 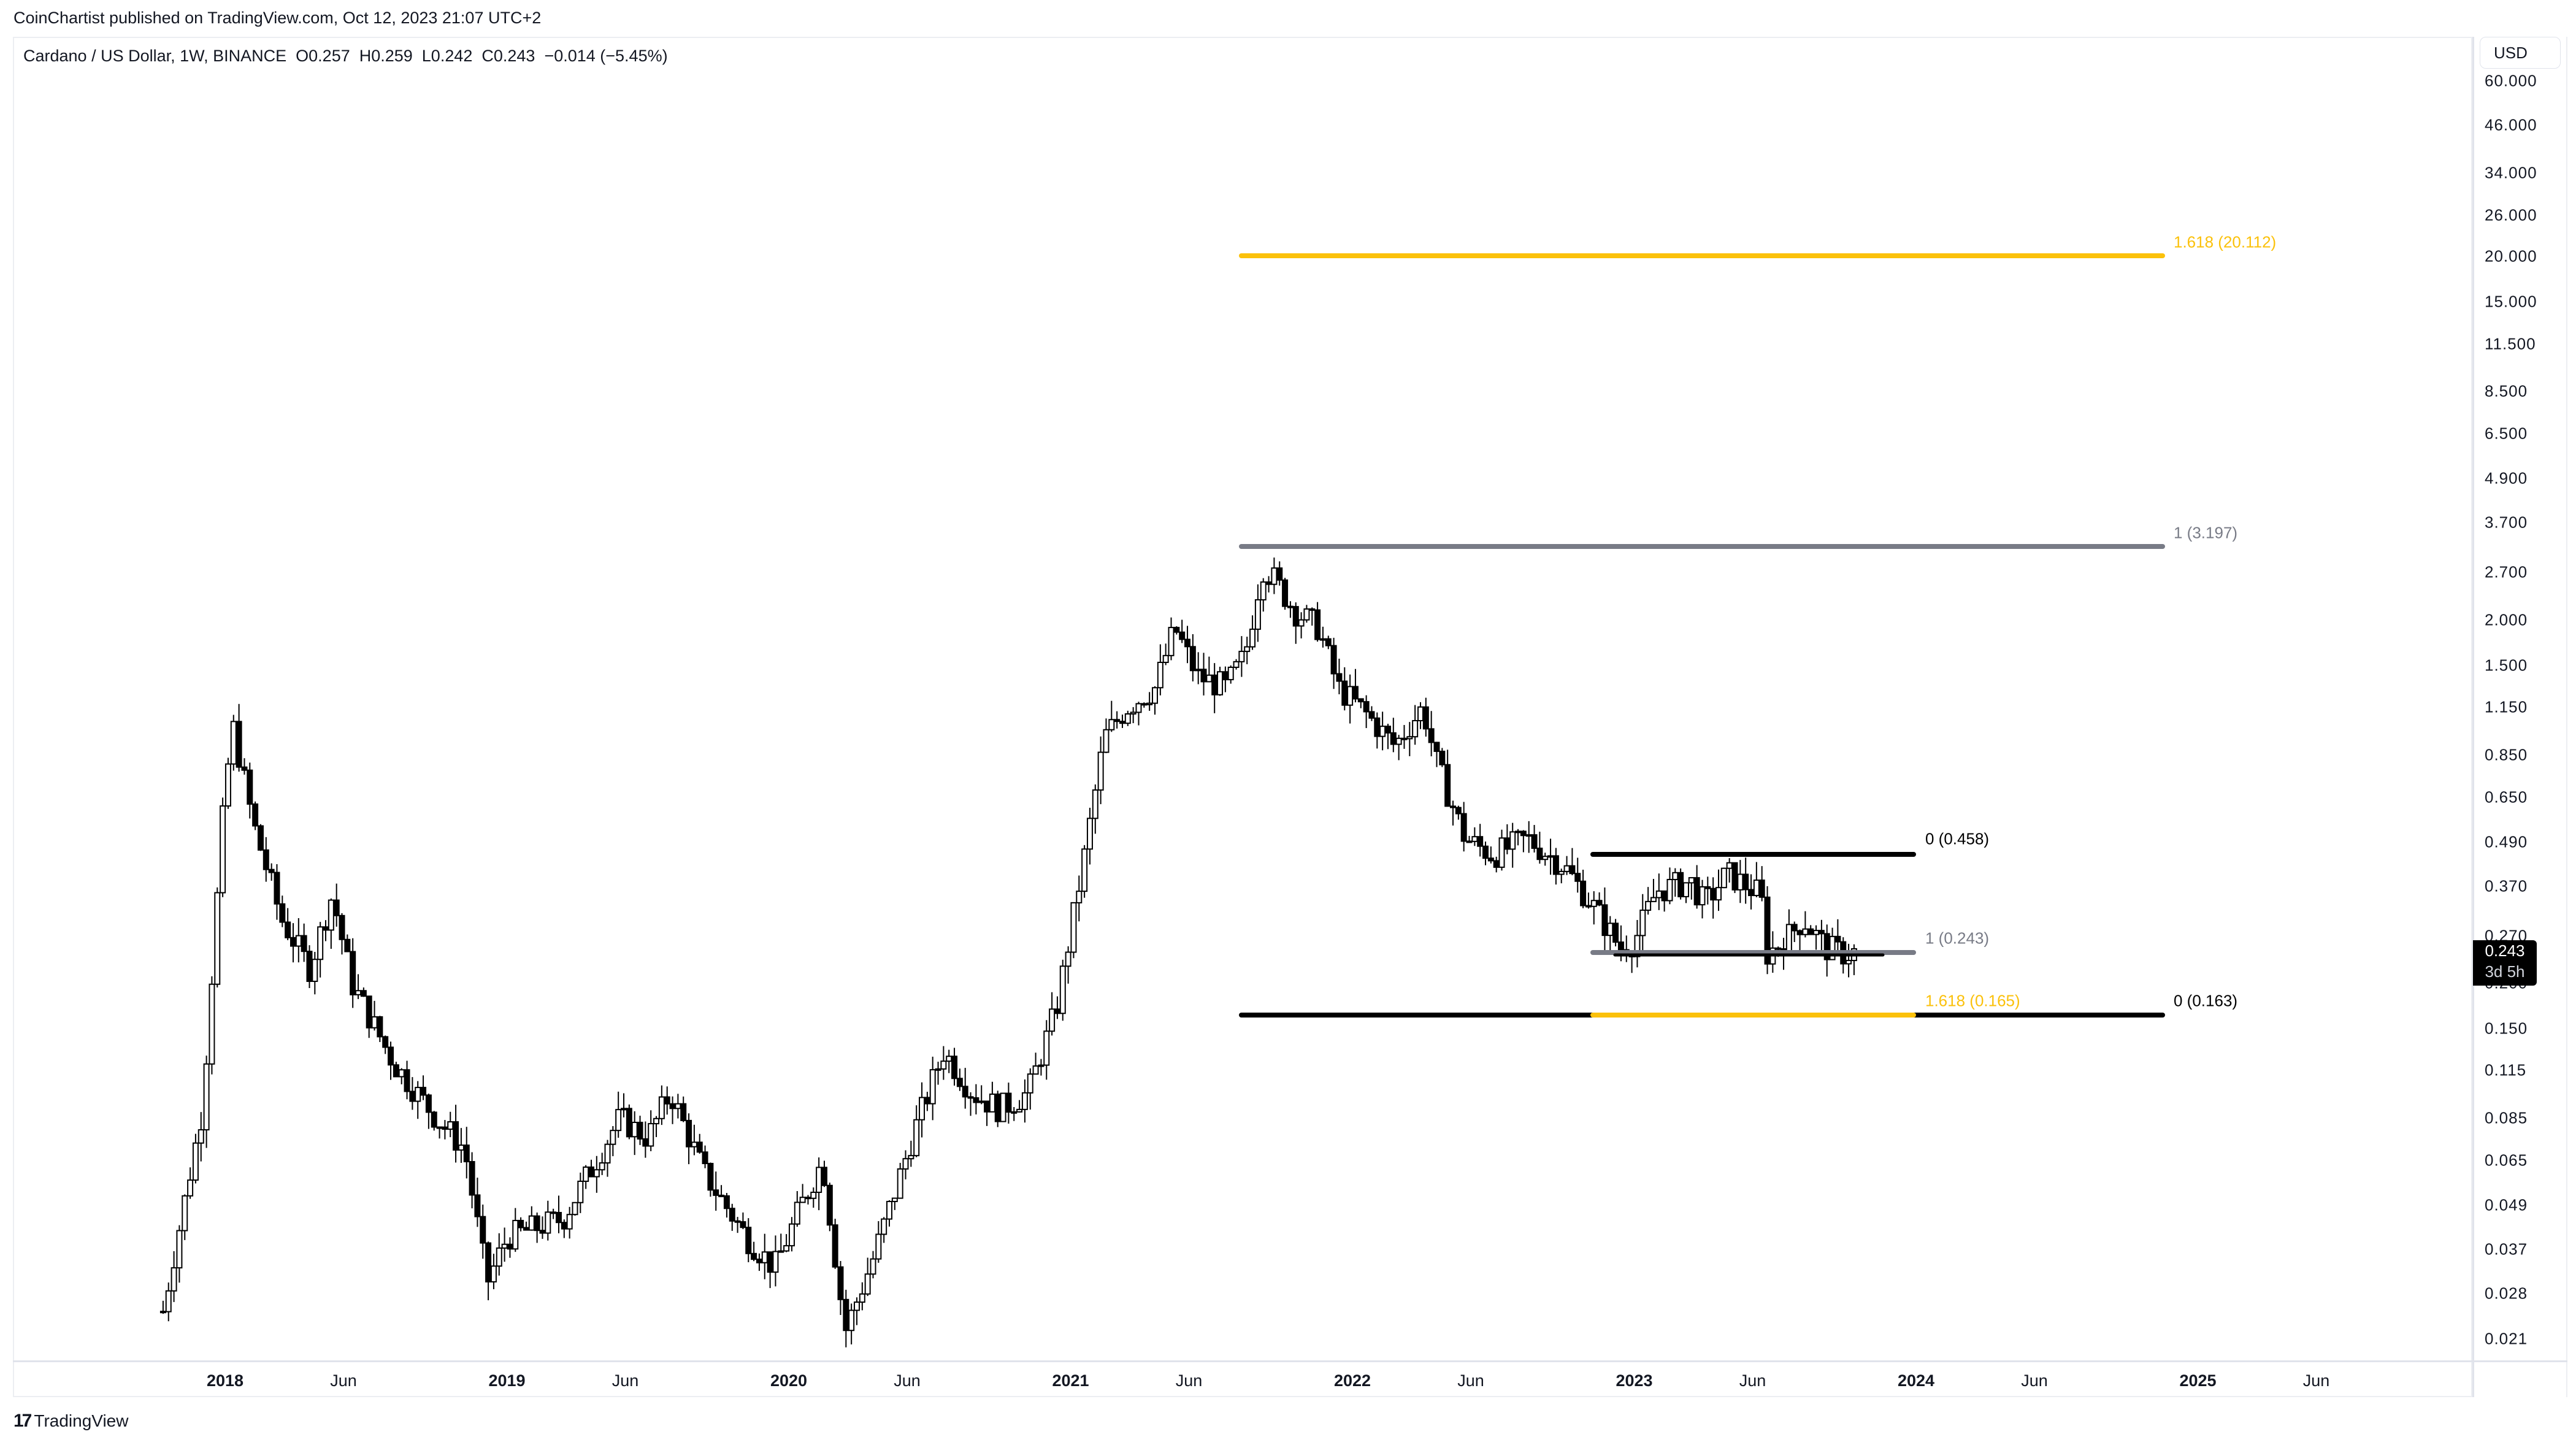 I want to click on price-tick: 34.000, so click(x=2511, y=172).